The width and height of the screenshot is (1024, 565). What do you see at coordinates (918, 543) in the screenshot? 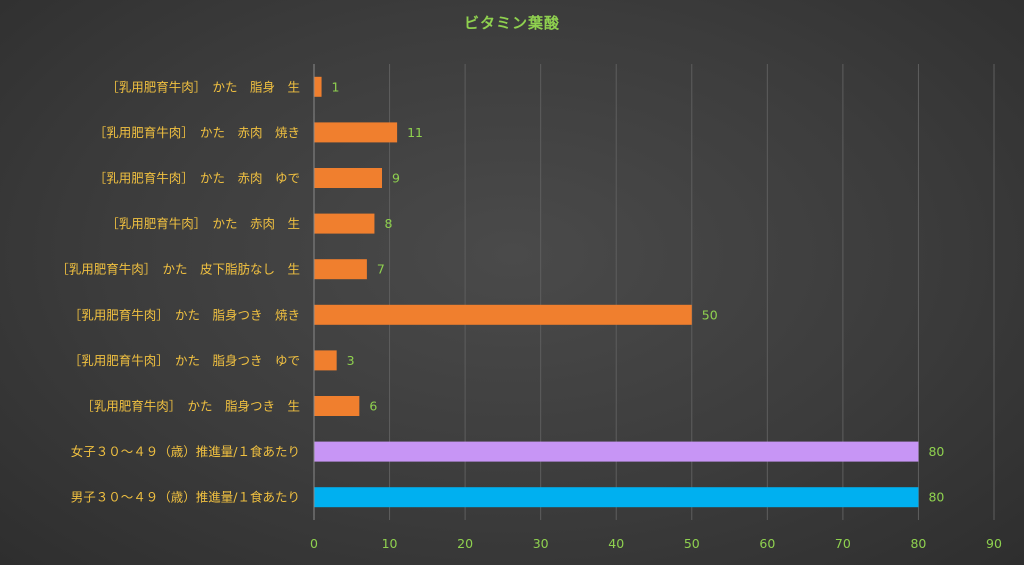
I see `x-tick-label: 80` at bounding box center [918, 543].